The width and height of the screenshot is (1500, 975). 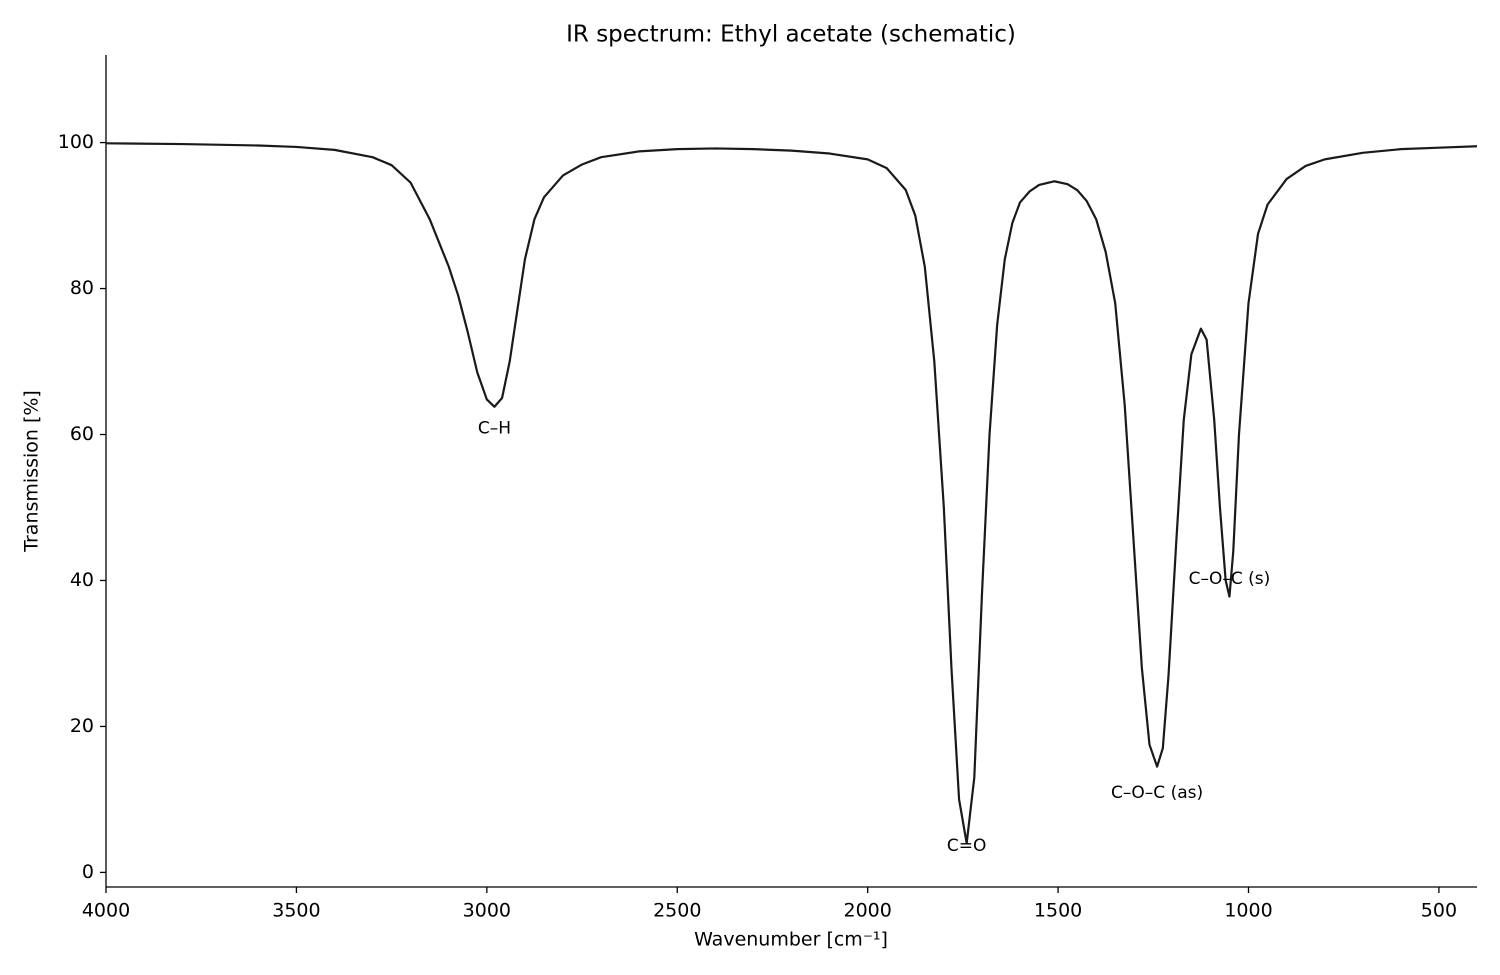 I want to click on y-tick-label: 20, so click(x=82, y=726).